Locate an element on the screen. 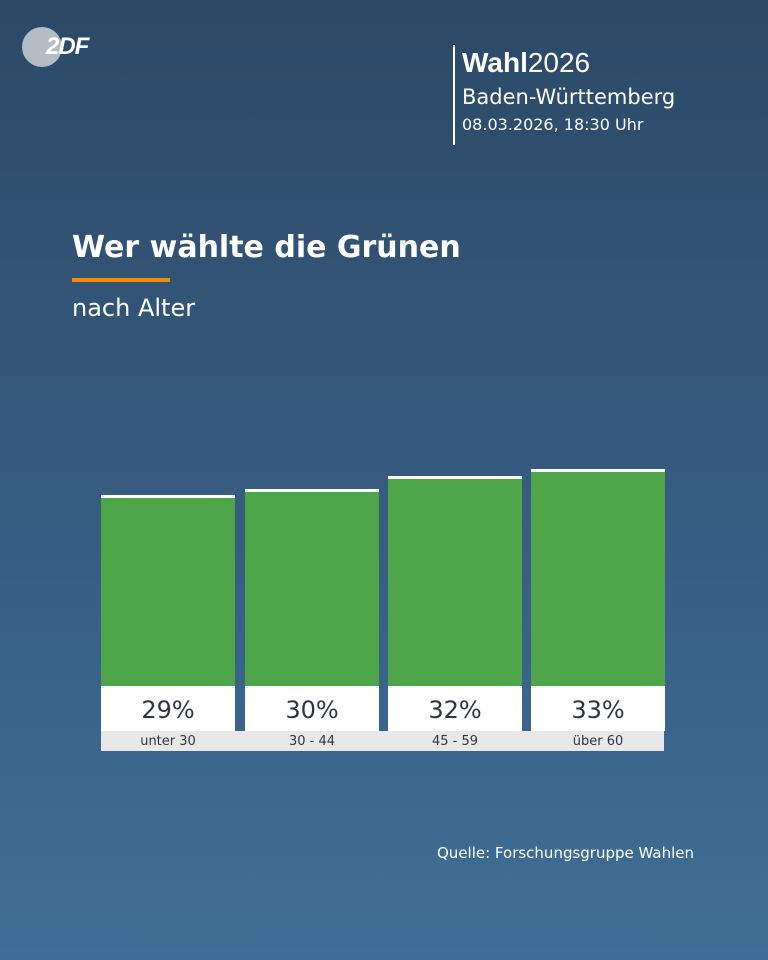  category-label: 45 - 59 is located at coordinates (455, 741).